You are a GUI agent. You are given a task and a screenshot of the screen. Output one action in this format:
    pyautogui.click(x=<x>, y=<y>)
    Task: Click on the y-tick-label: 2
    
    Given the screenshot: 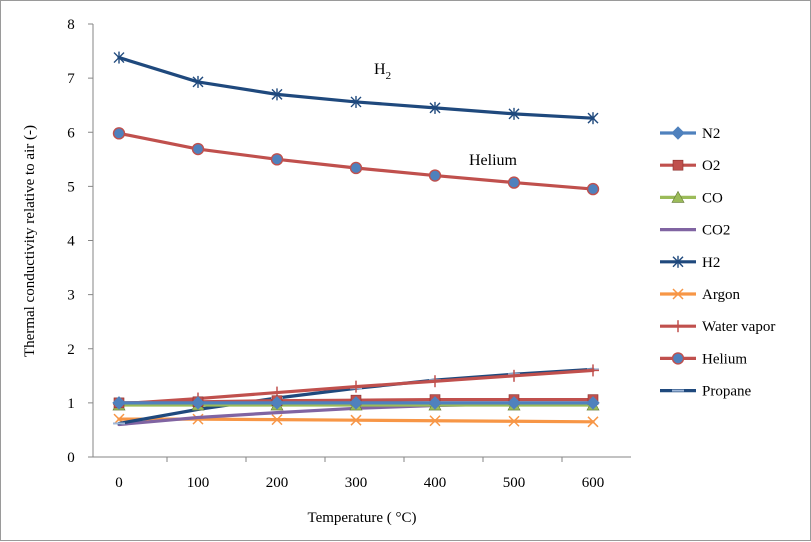 What is the action you would take?
    pyautogui.click(x=71, y=350)
    